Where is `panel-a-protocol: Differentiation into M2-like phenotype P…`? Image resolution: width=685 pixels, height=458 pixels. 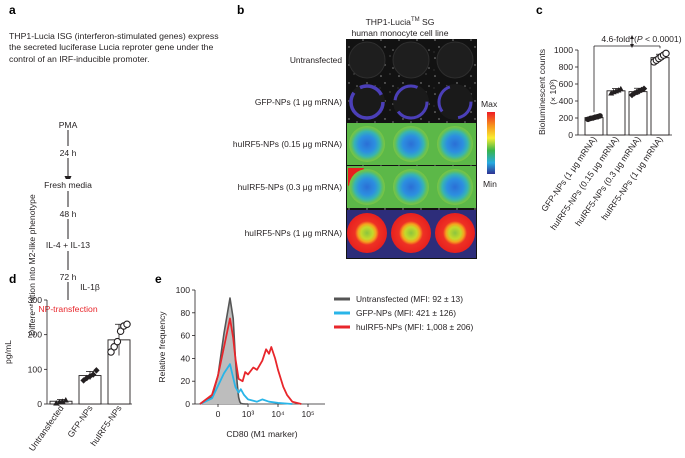
panel-a-protocol: Differentiation into M2-like phenotype P… is located at coordinates (66, 228).